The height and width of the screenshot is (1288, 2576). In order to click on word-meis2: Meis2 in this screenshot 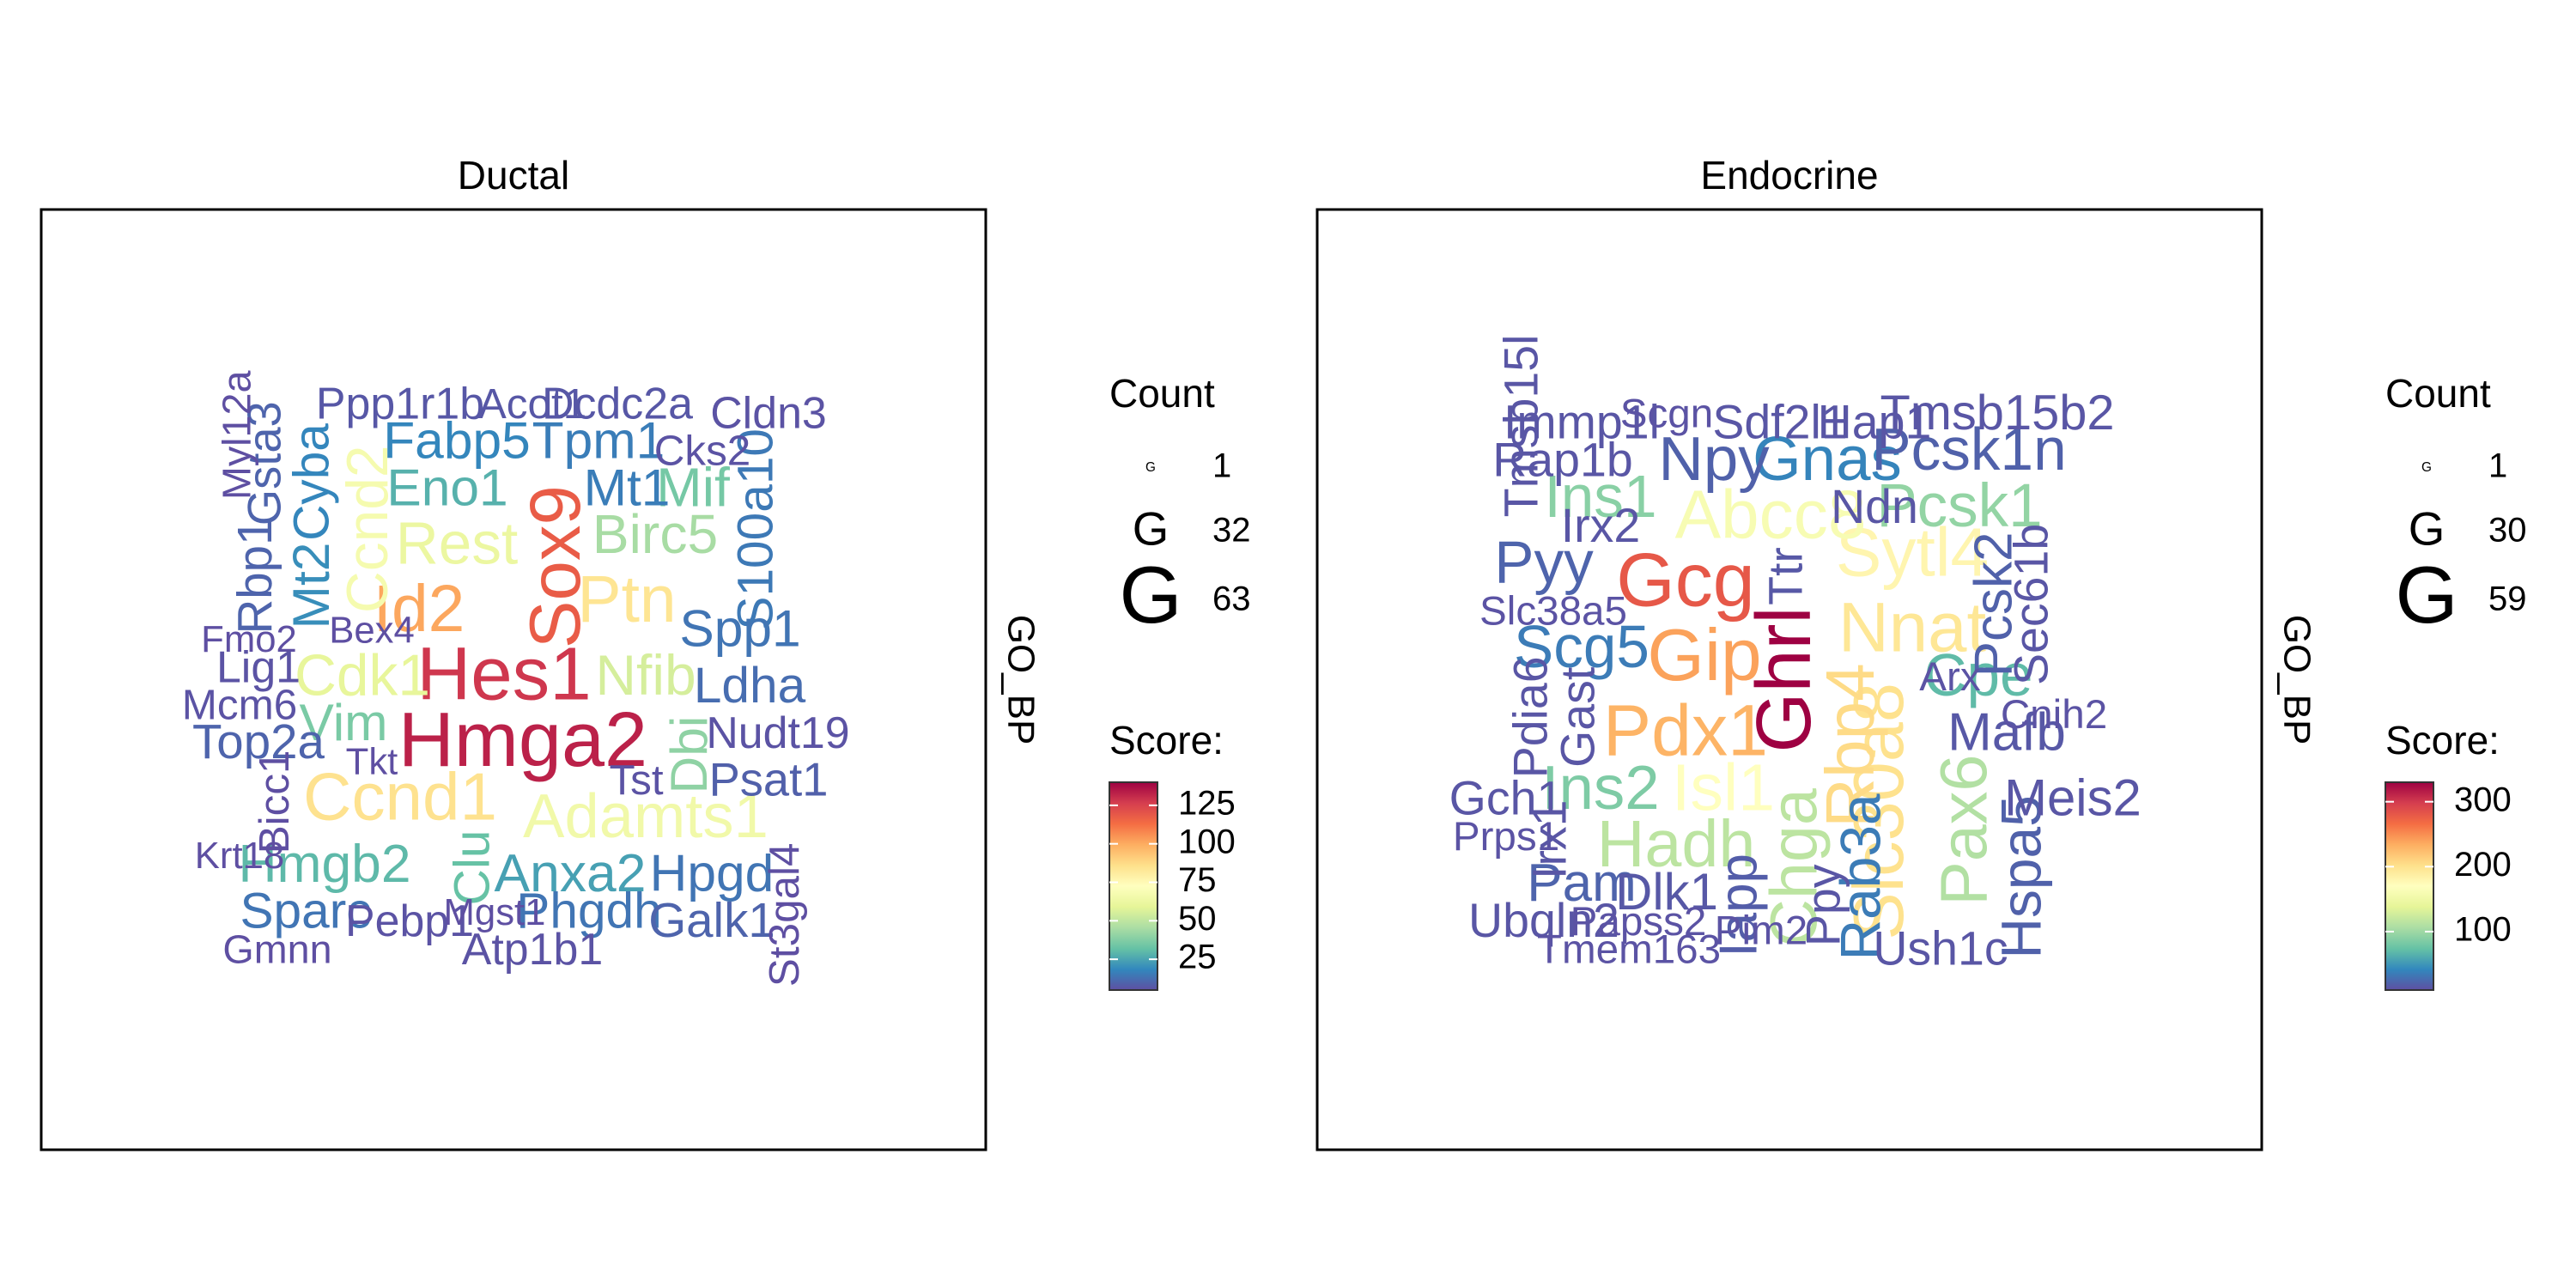, I will do `click(2073, 798)`.